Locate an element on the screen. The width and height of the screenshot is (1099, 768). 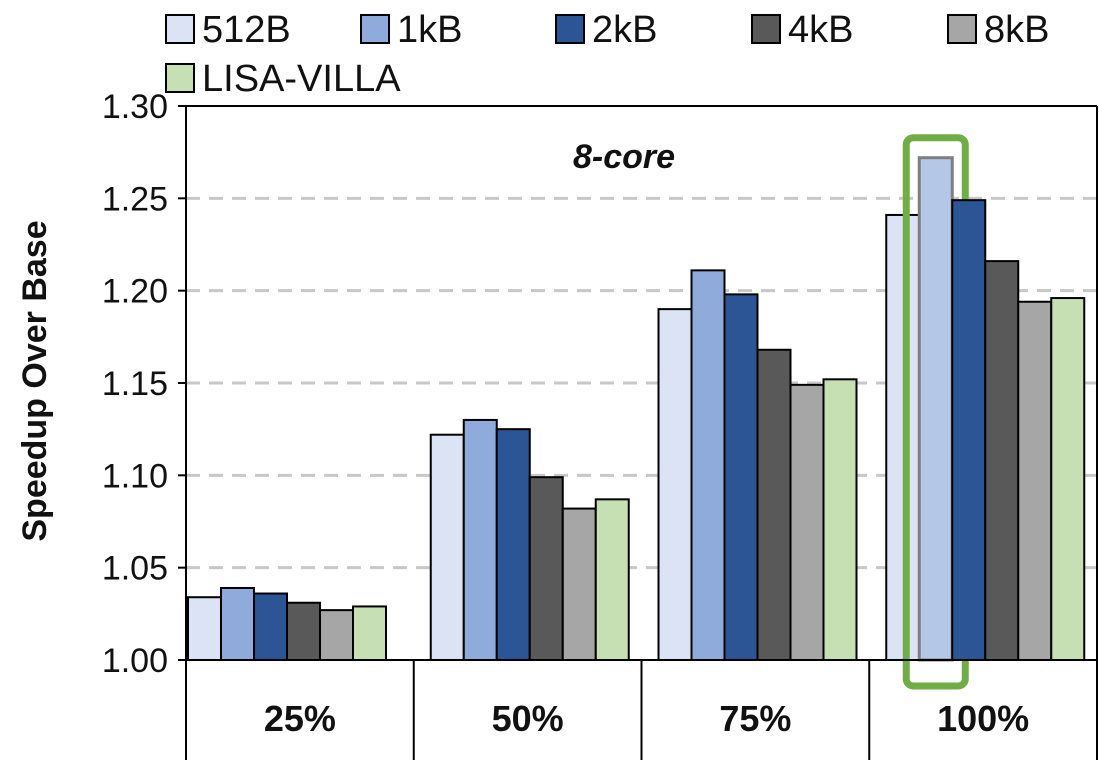
y-tick-label: 1.20 is located at coordinates (135, 292).